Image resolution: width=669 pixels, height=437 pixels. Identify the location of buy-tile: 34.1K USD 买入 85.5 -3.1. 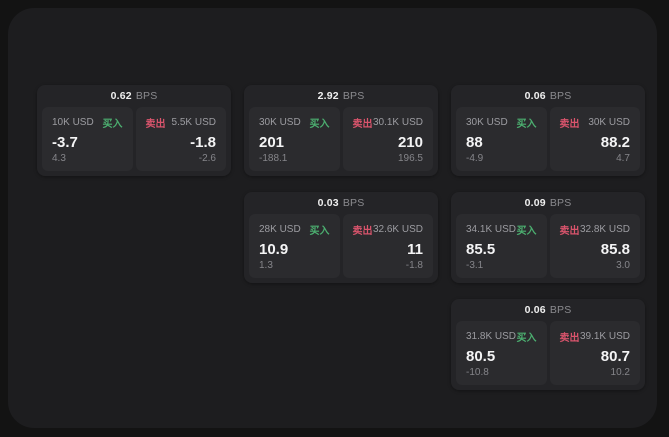
(501, 246).